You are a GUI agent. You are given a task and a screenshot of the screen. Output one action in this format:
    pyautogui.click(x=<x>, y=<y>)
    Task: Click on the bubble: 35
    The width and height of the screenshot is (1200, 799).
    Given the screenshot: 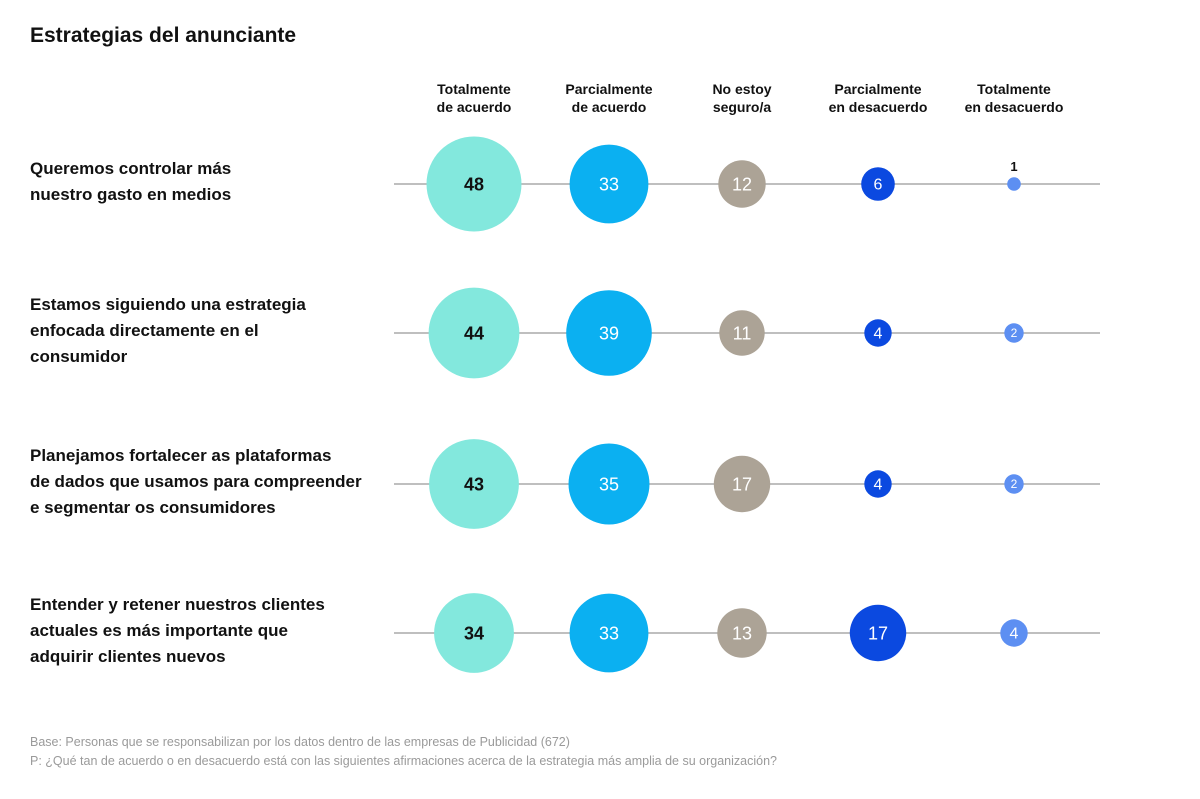 What is the action you would take?
    pyautogui.click(x=609, y=484)
    